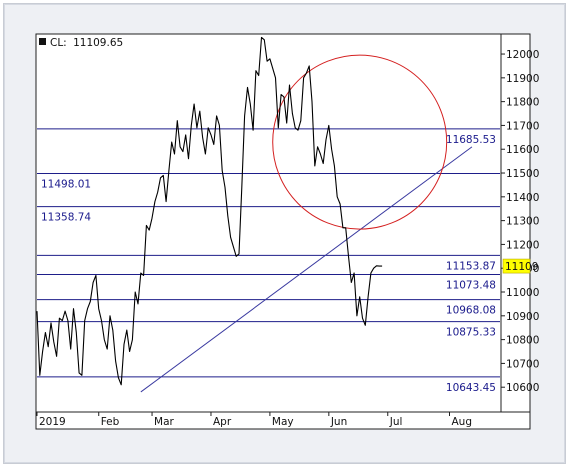  I want to click on y-tick-label: 11400, so click(522, 198).